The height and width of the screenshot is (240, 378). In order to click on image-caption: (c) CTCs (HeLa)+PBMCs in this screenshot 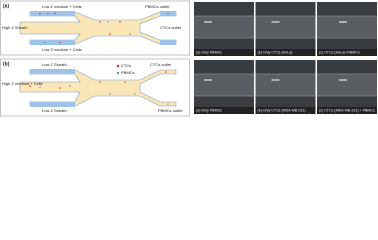, I will do `click(339, 52)`.